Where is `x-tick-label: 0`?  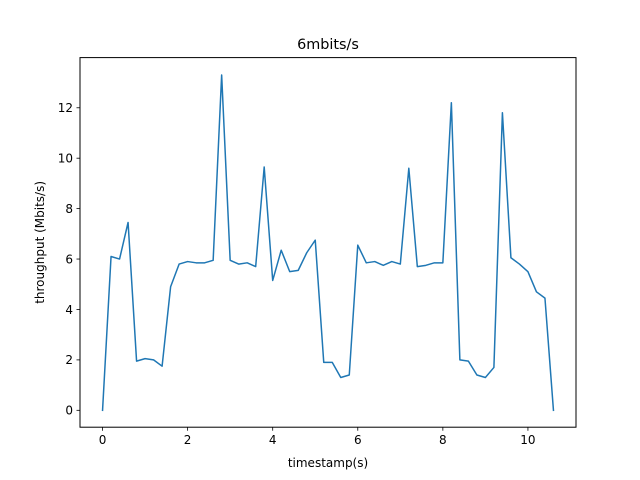
x-tick-label: 0 is located at coordinates (103, 440).